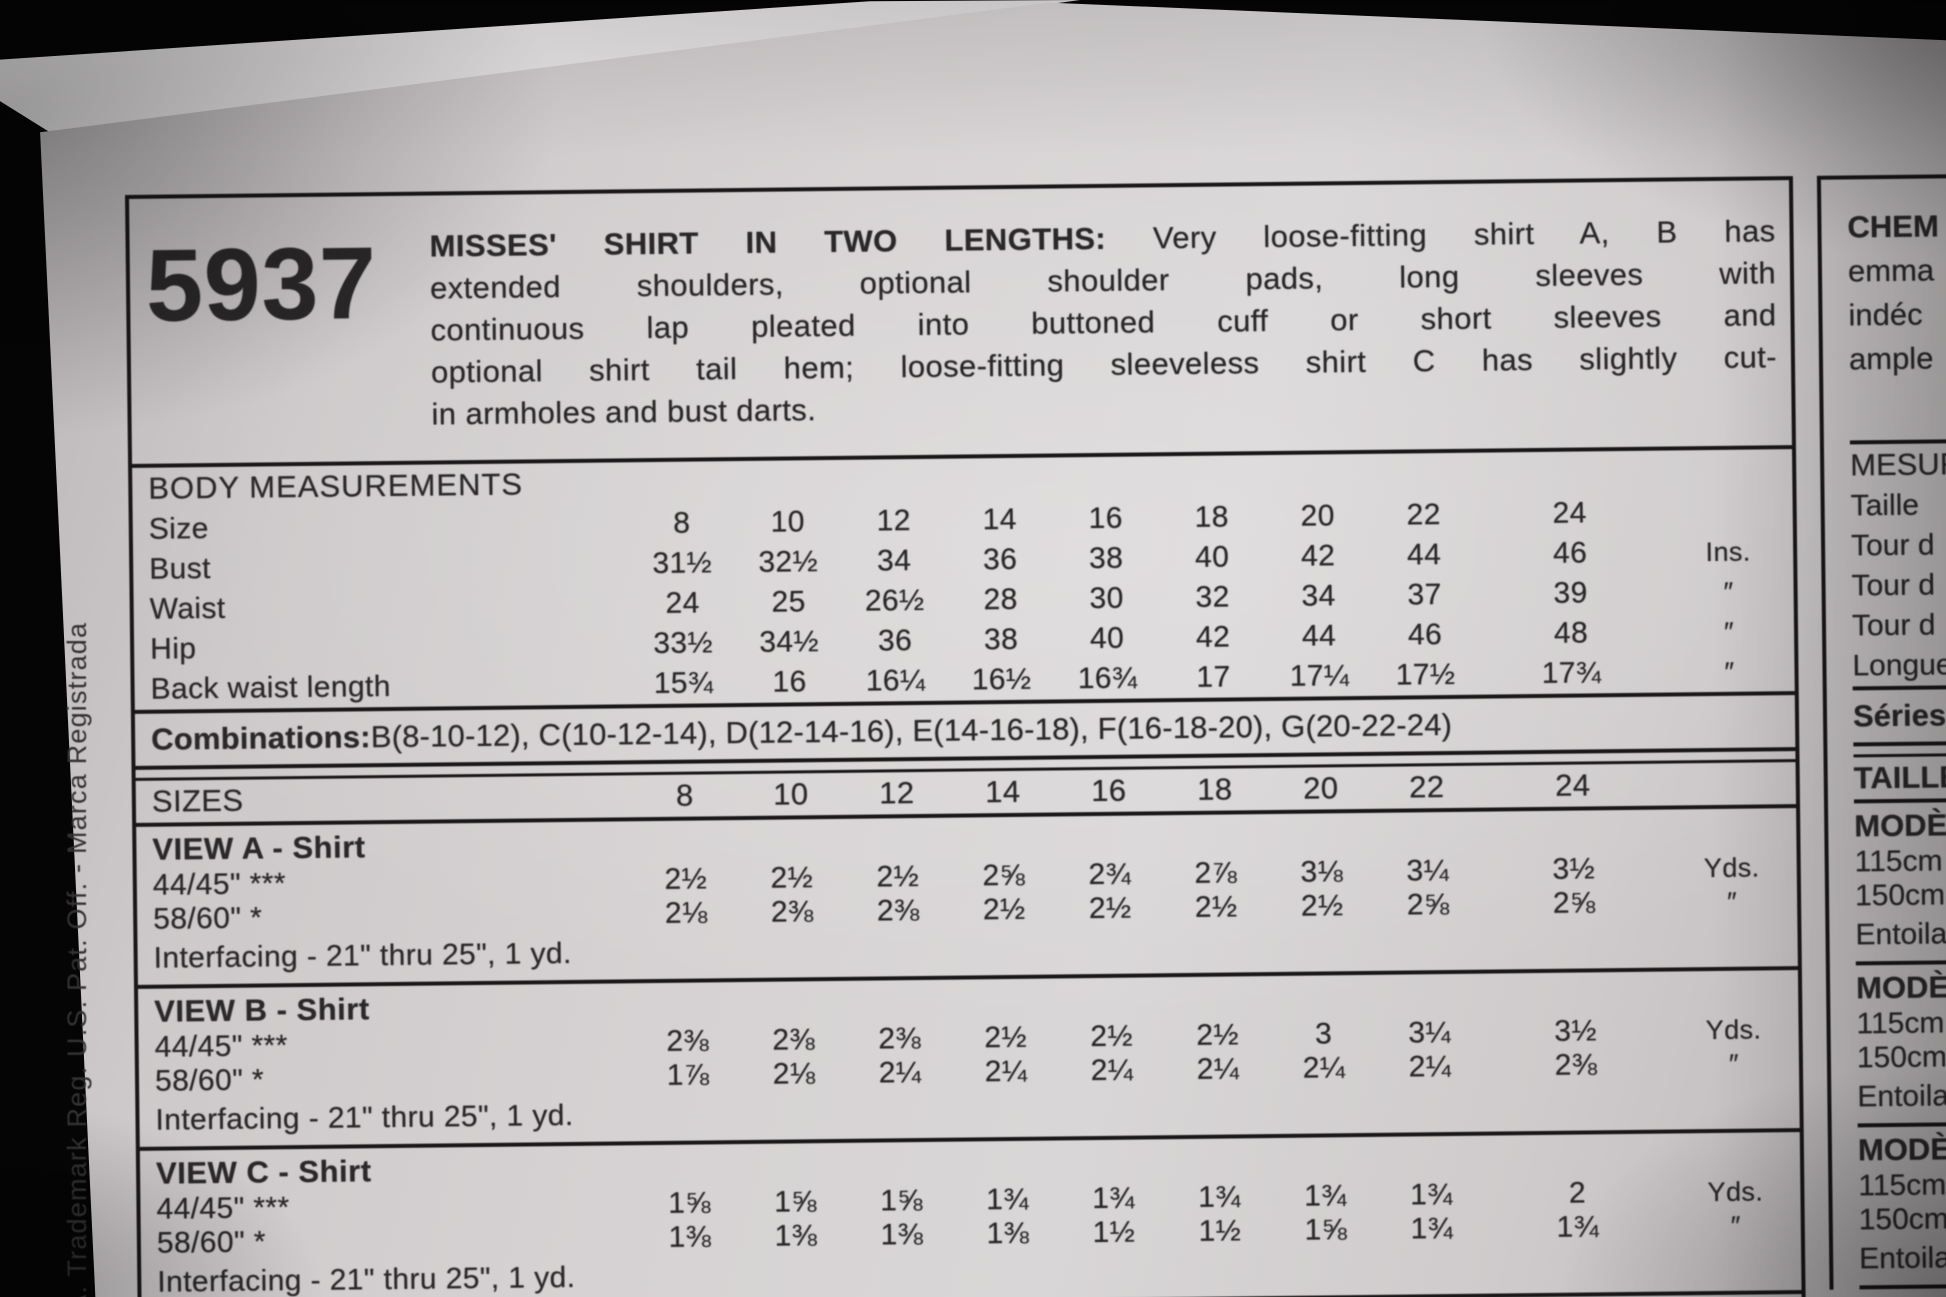 The height and width of the screenshot is (1297, 1946). Describe the element at coordinates (894, 561) in the screenshot. I see `cell-value: 34` at that location.